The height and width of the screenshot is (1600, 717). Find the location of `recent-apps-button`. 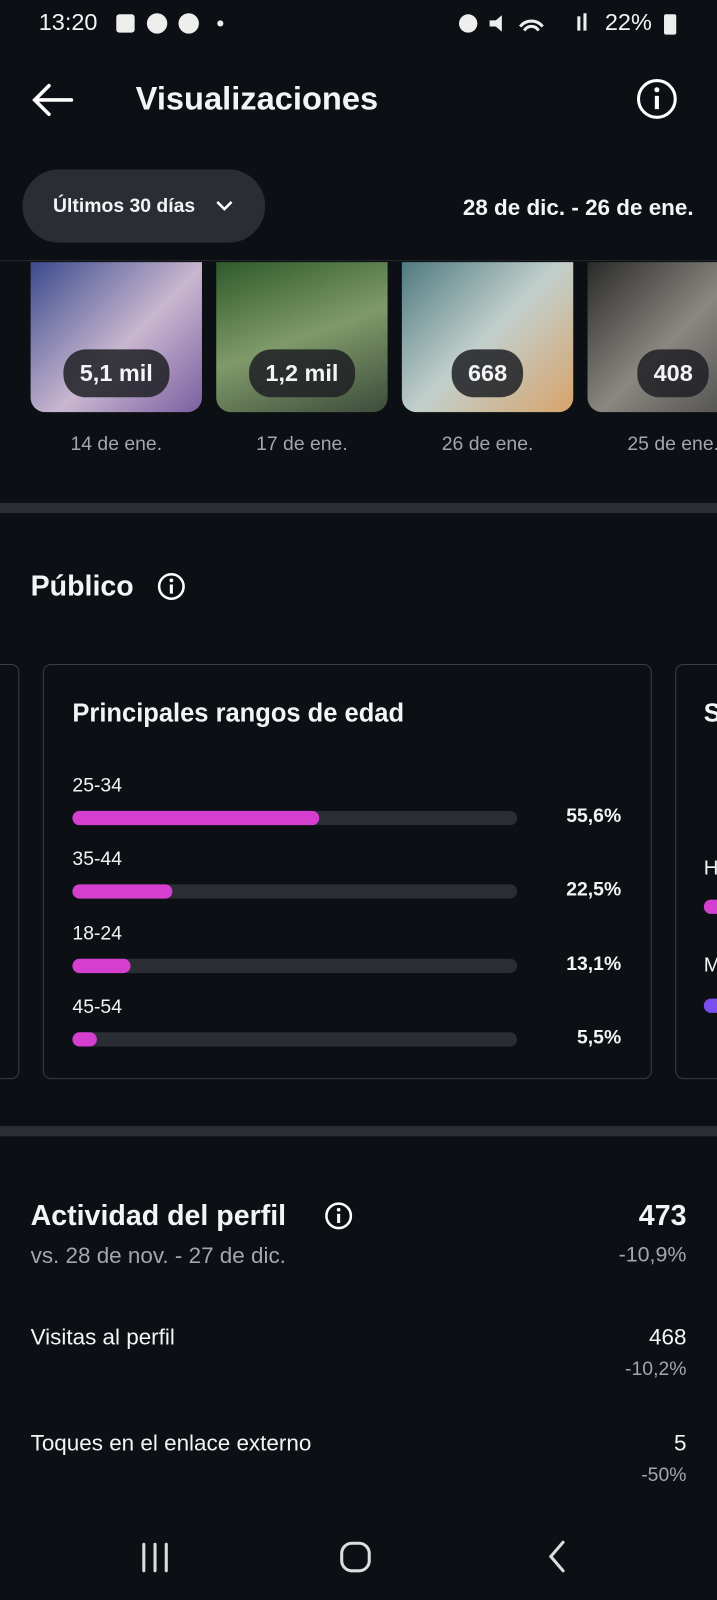

recent-apps-button is located at coordinates (155, 1557).